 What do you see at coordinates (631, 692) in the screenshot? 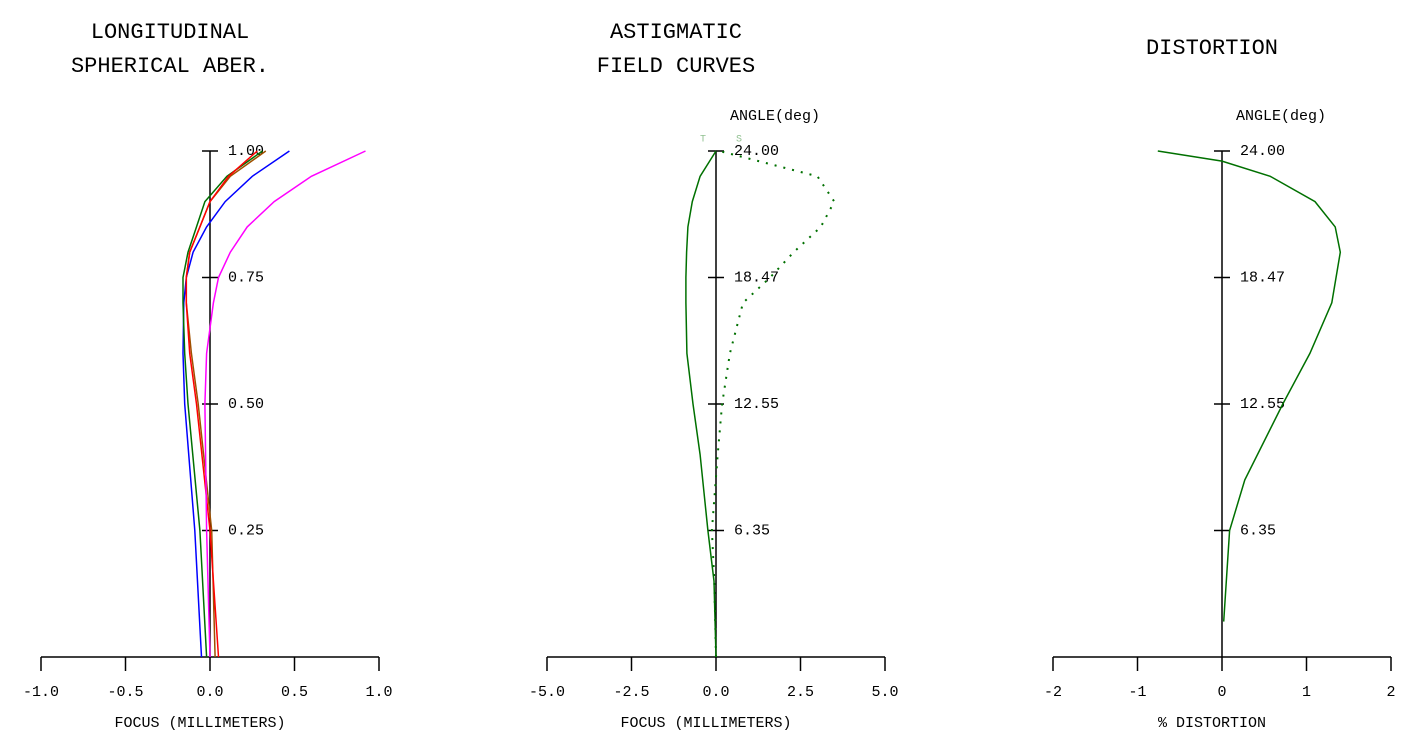
I see `x-tick-label: -2.5` at bounding box center [631, 692].